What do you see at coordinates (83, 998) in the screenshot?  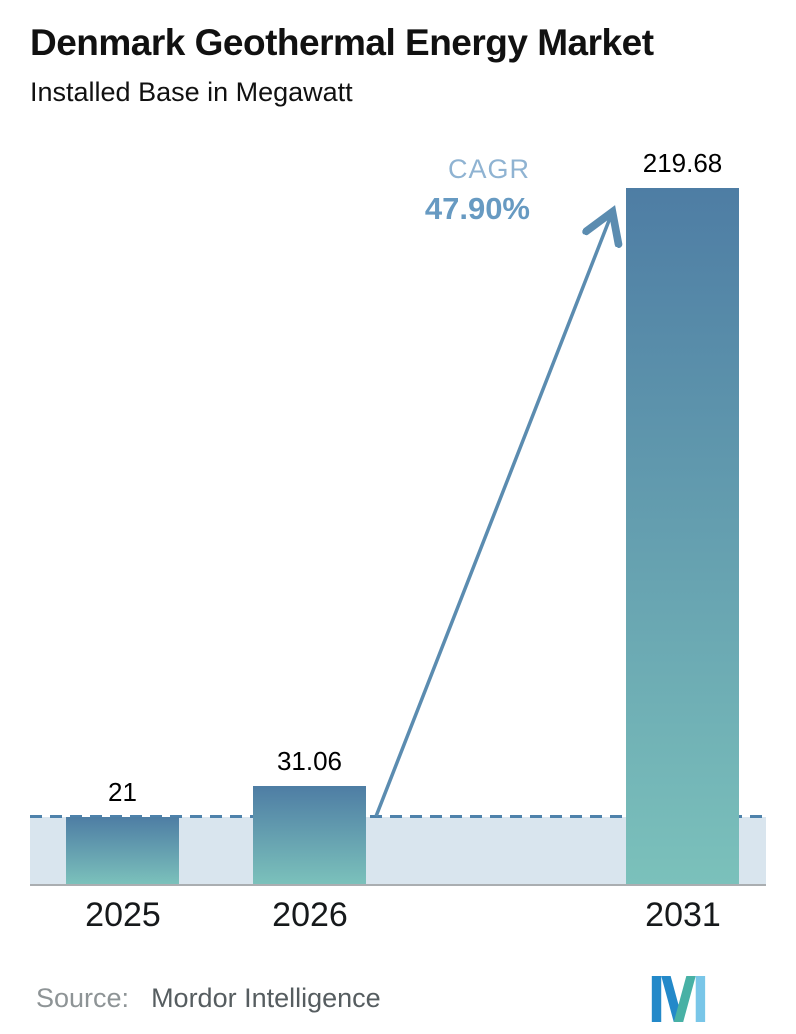 I see `source-label: Source:` at bounding box center [83, 998].